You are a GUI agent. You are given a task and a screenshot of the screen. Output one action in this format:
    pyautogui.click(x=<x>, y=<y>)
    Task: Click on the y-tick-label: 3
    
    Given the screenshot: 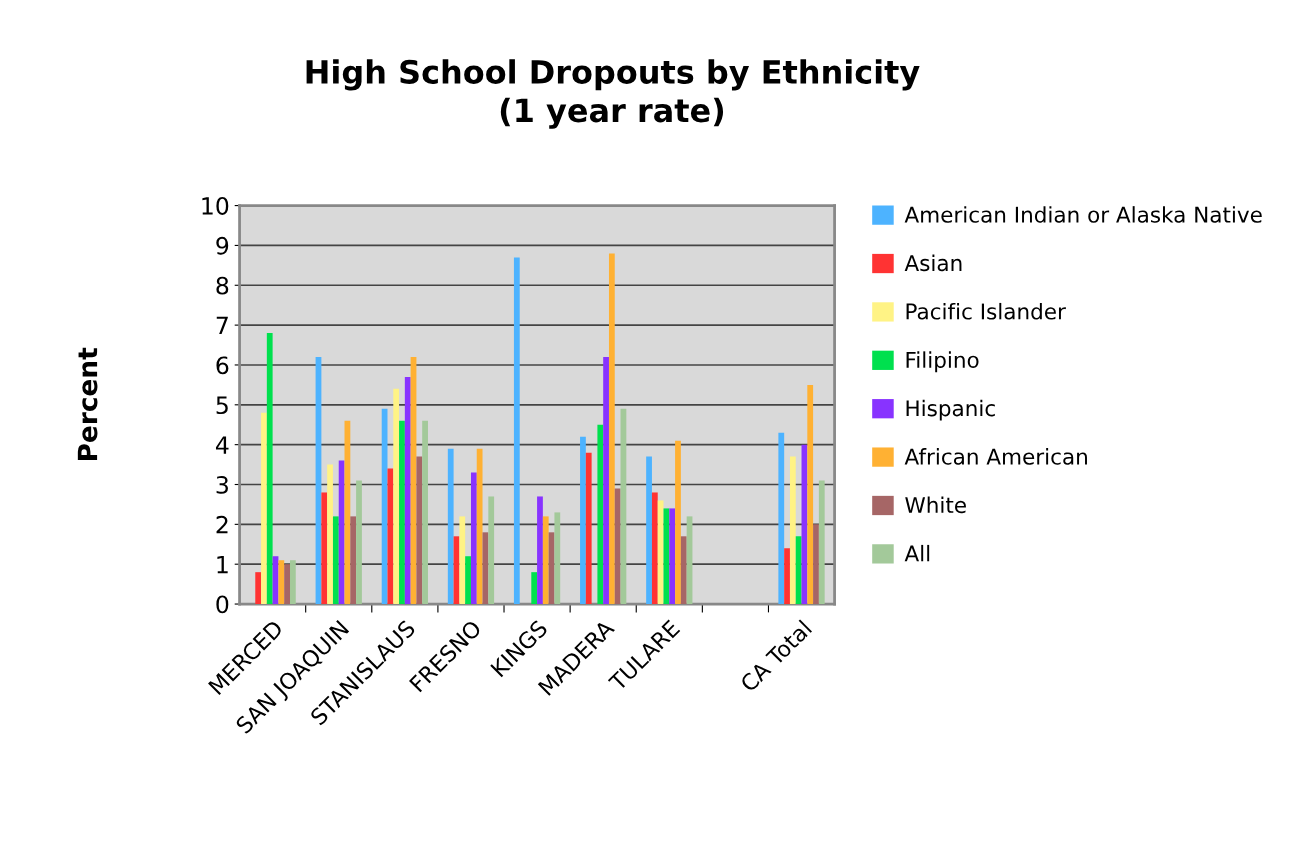 What is the action you would take?
    pyautogui.click(x=222, y=484)
    